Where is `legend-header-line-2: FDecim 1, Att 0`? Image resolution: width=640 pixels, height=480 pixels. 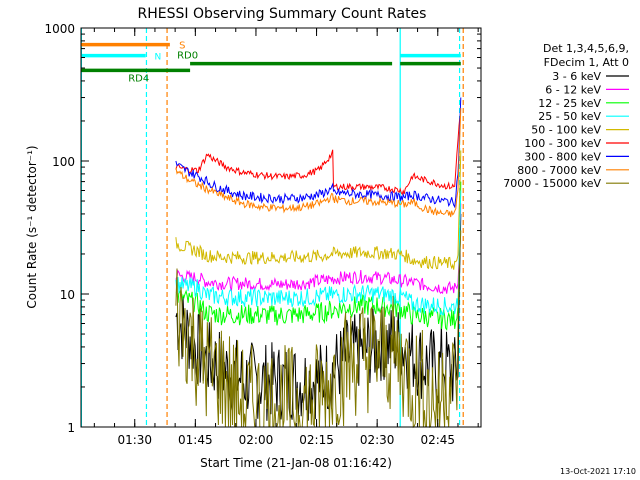 legend-header-line-2: FDecim 1, Att 0 is located at coordinates (586, 62).